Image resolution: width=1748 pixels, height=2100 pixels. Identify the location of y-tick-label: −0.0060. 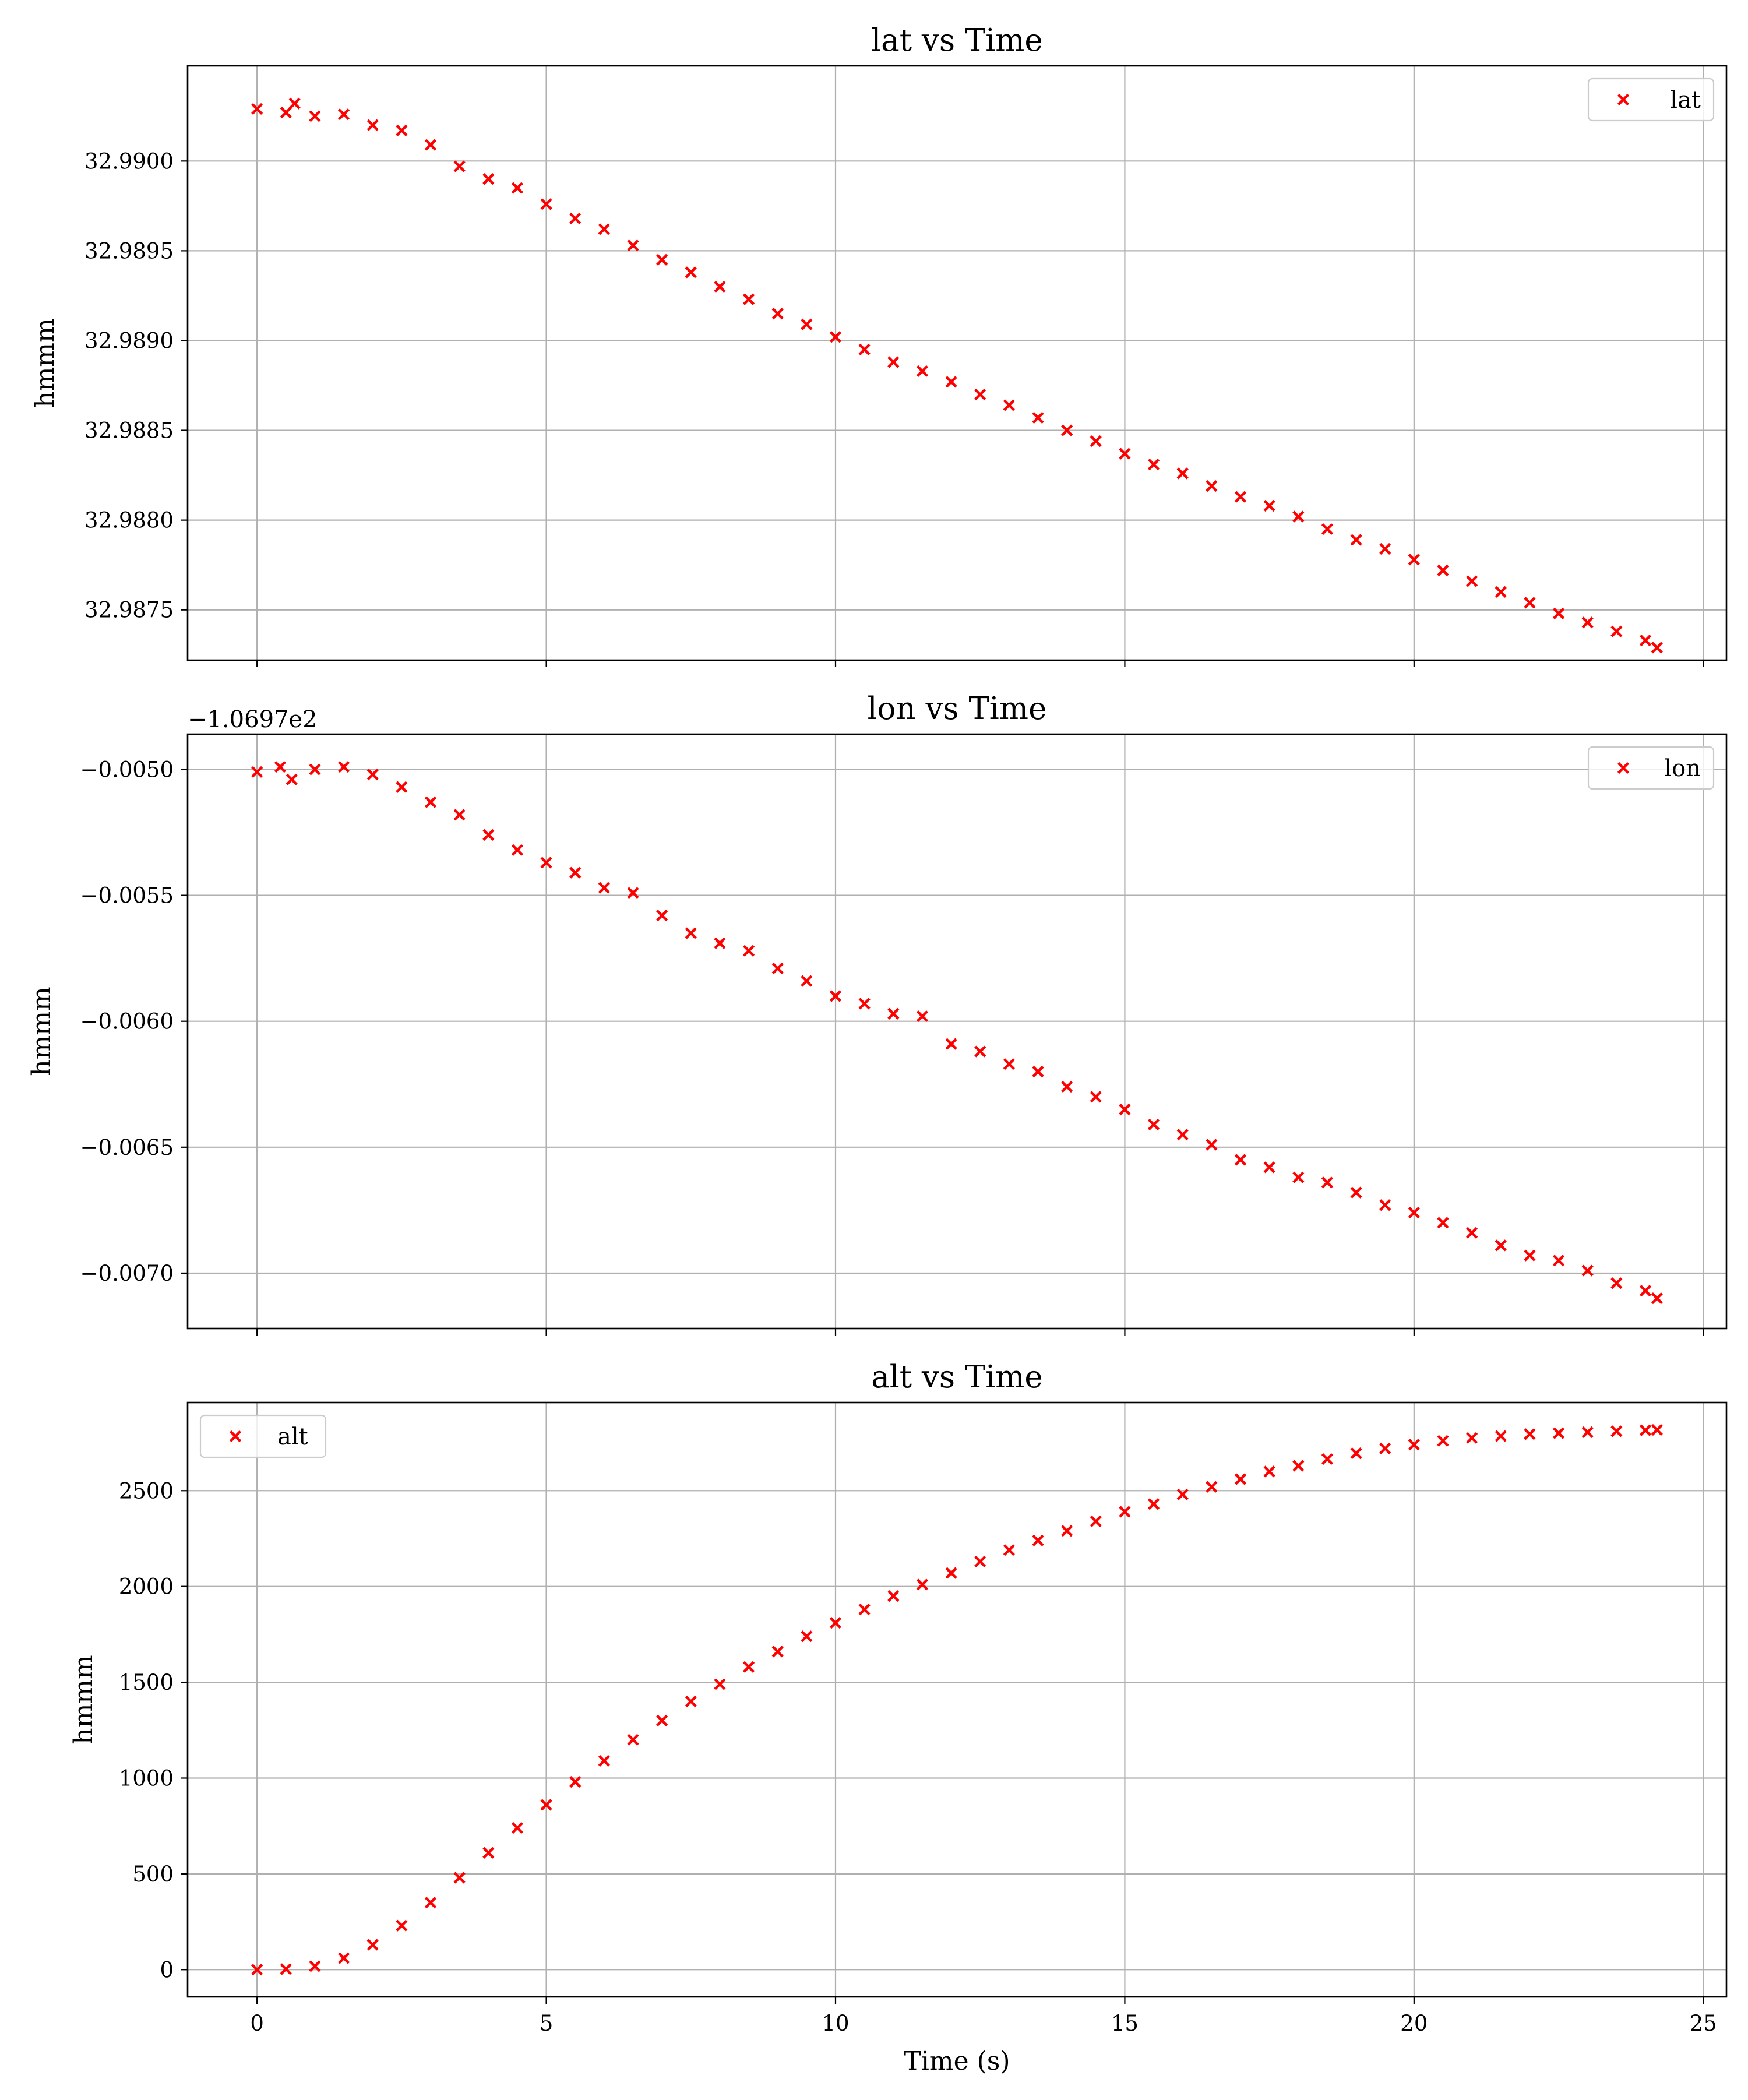
(127, 1021).